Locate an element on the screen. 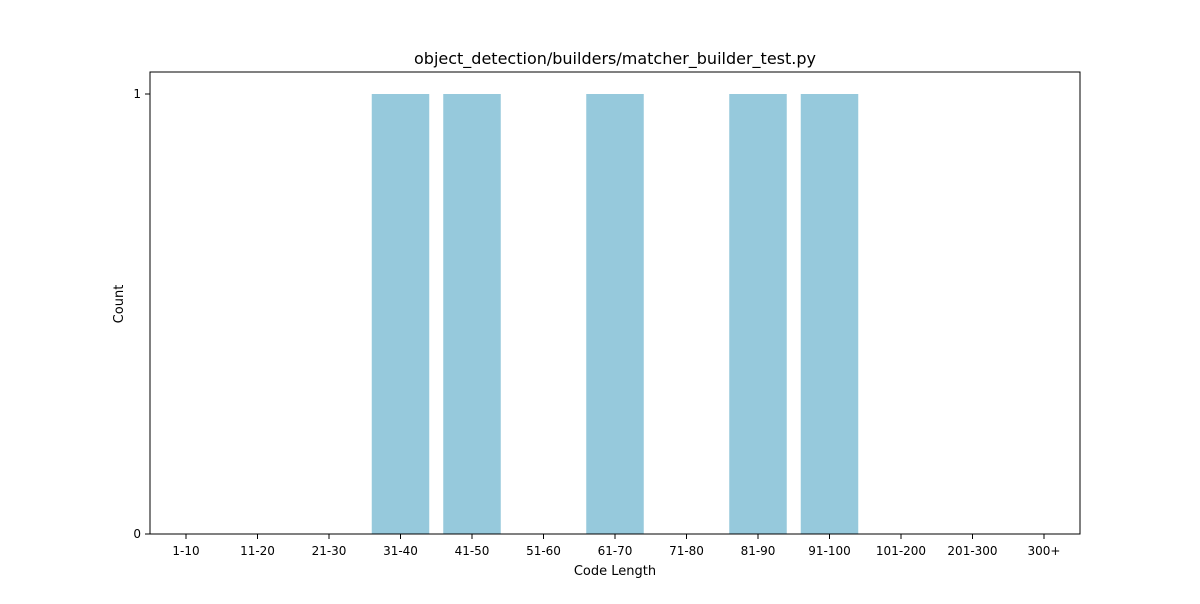  y-tick-label: 0 is located at coordinates (137, 534).